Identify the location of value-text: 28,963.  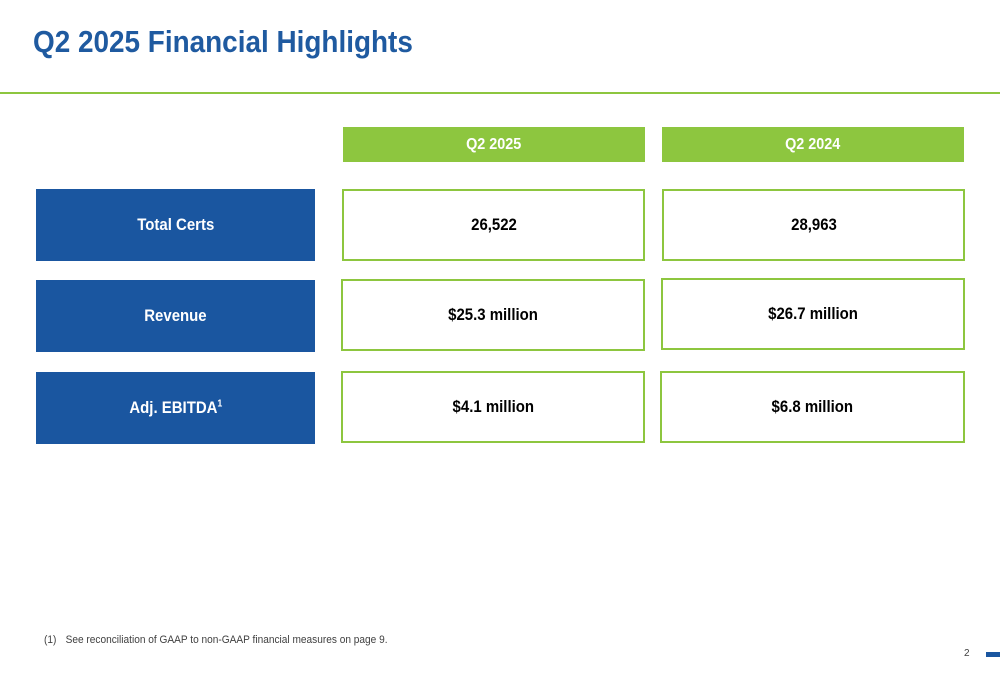
(813, 224).